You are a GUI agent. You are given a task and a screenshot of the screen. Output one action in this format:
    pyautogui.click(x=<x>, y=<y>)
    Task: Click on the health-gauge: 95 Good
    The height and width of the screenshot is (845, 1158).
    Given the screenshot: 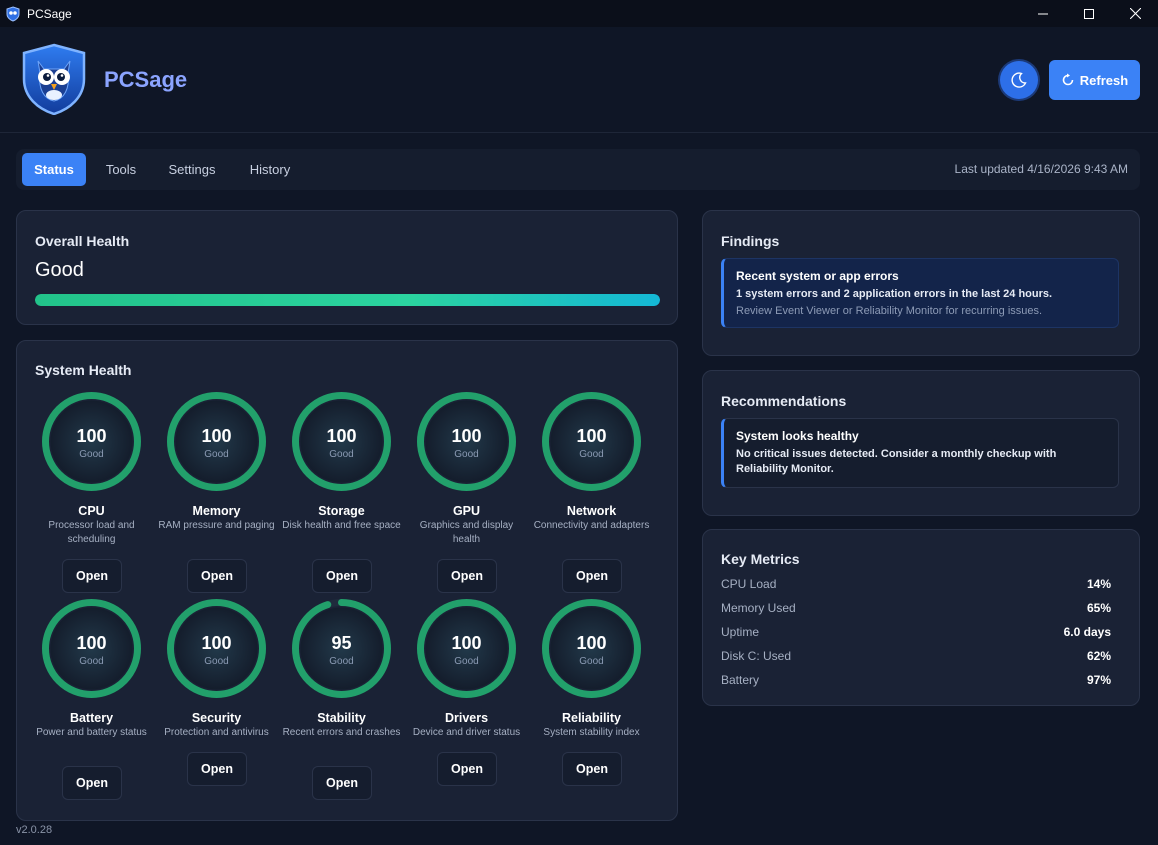 What is the action you would take?
    pyautogui.click(x=341, y=648)
    